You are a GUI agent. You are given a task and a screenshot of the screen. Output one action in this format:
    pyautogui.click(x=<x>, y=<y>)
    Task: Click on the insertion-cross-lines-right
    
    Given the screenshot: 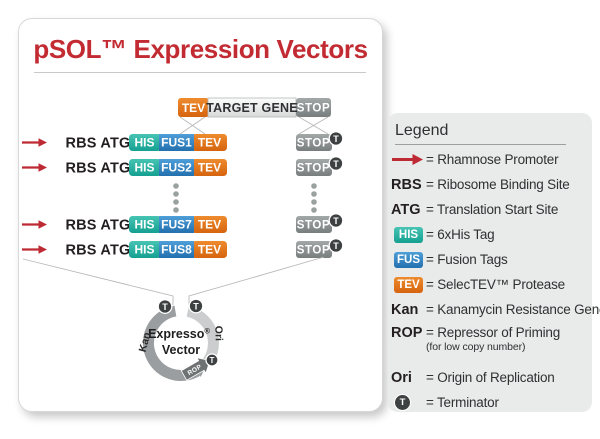 What is the action you would take?
    pyautogui.click(x=313, y=125)
    